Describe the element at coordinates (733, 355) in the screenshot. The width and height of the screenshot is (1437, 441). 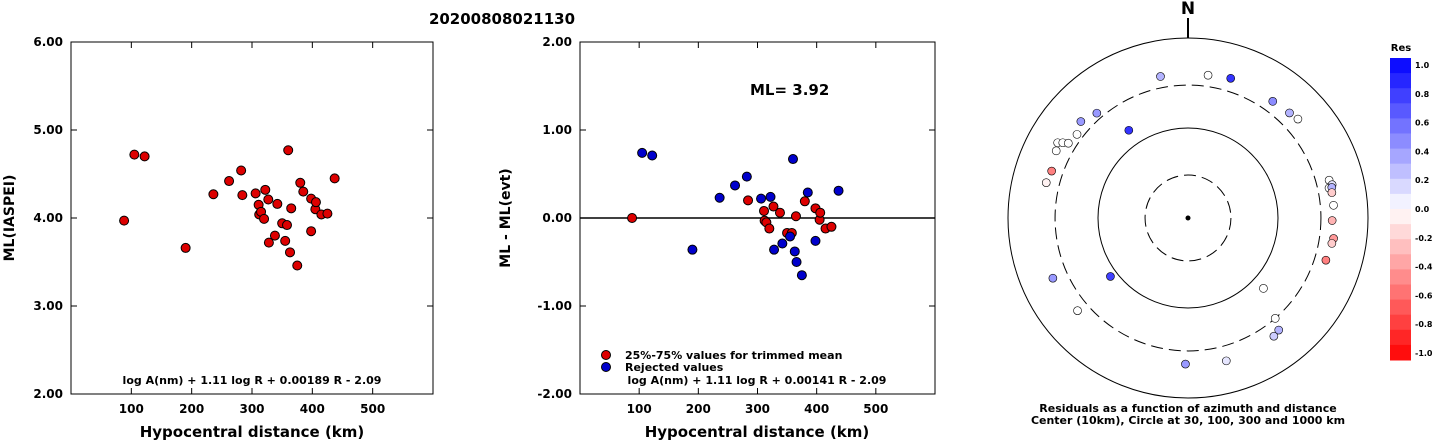
I see `legend-label-trimmed: 25%-75% values for trimmed mean` at that location.